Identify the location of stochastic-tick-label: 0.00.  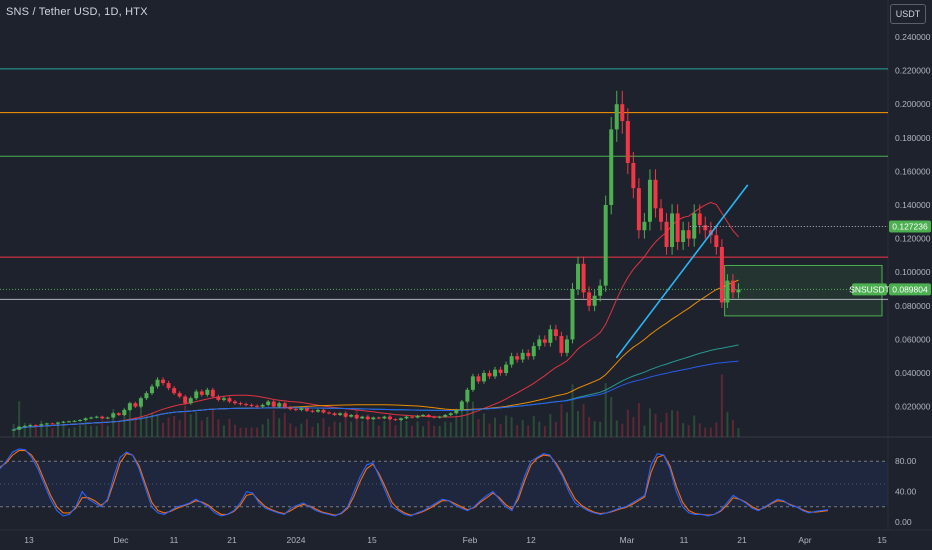
(903, 522).